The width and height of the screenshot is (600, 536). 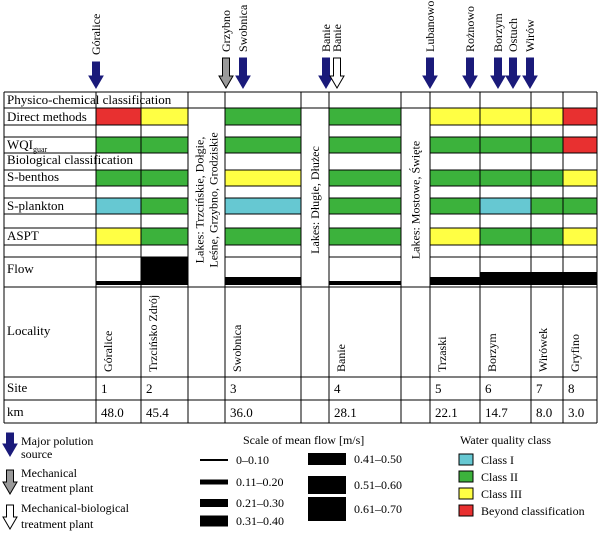 I want to click on site-4: 4, so click(x=337, y=388).